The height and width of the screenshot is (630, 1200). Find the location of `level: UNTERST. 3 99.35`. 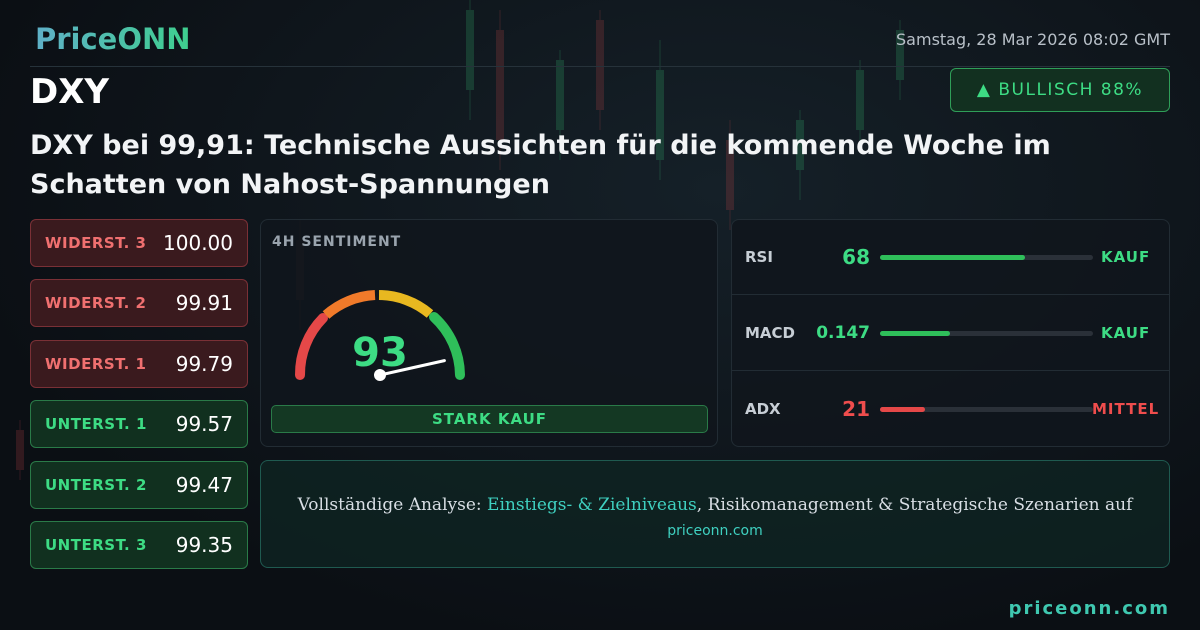

level: UNTERST. 3 99.35 is located at coordinates (139, 545).